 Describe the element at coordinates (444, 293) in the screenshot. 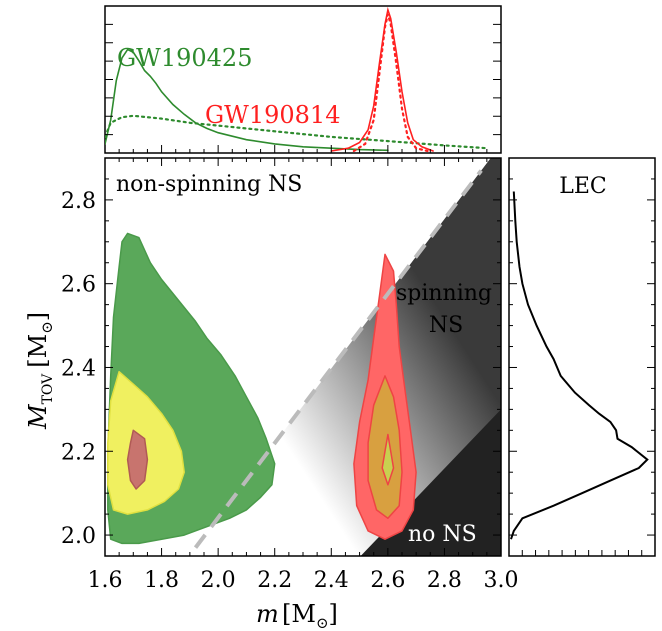

I see `region-label-spinning: spinning` at that location.